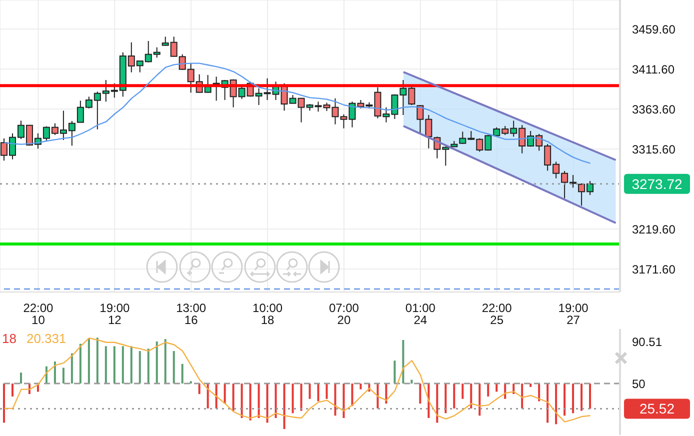 The image size is (694, 436). Describe the element at coordinates (420, 314) in the screenshot. I see `x-tick-label: 01:00 24` at that location.